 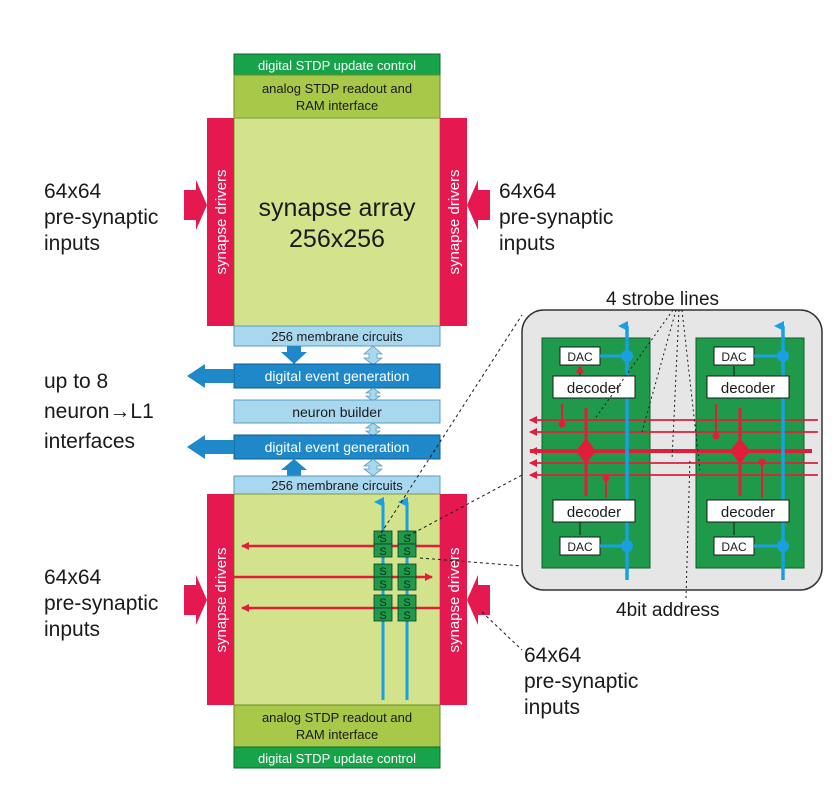 I want to click on bottom-synapse-drivers-right, so click(x=453, y=599).